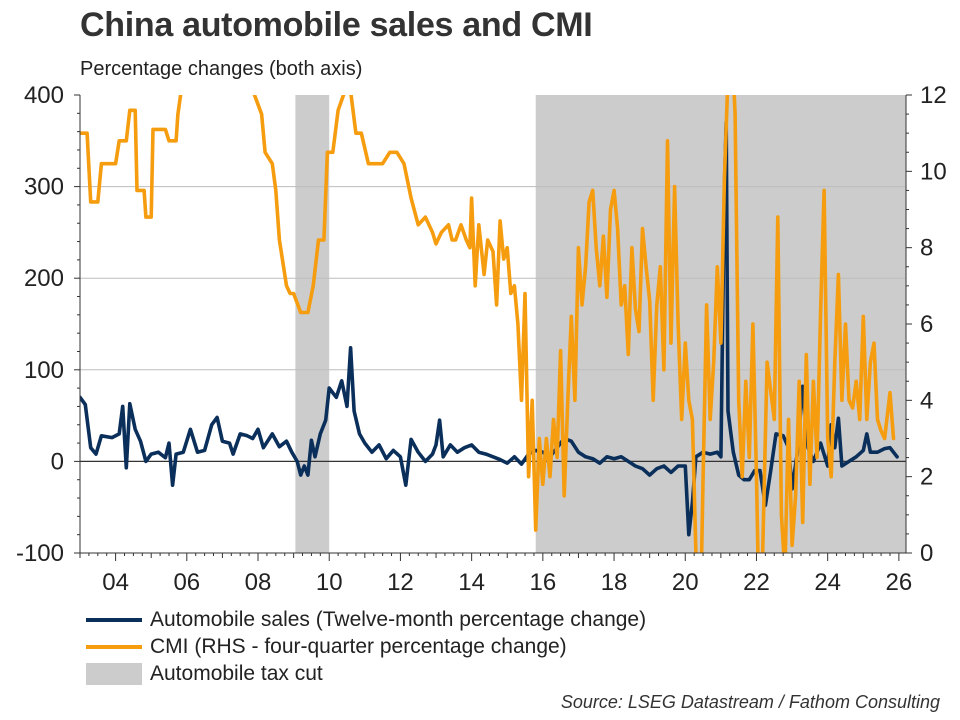 Image resolution: width=960 pixels, height=720 pixels. Describe the element at coordinates (926, 553) in the screenshot. I see `right-tick-label: 0` at that location.